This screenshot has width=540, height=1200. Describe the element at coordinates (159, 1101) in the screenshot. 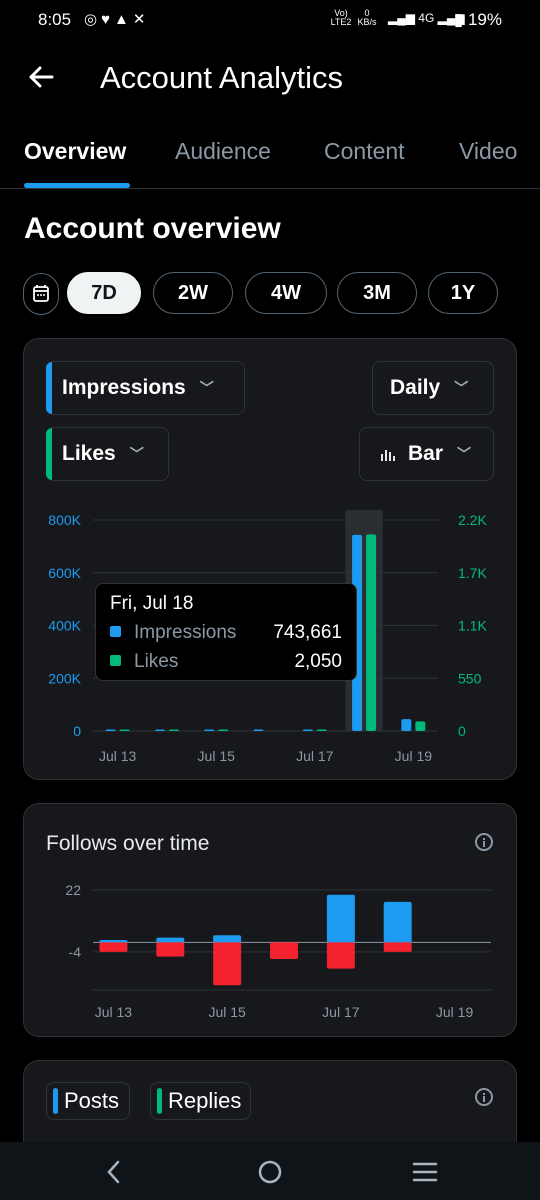

I see `replies-color-bar` at that location.